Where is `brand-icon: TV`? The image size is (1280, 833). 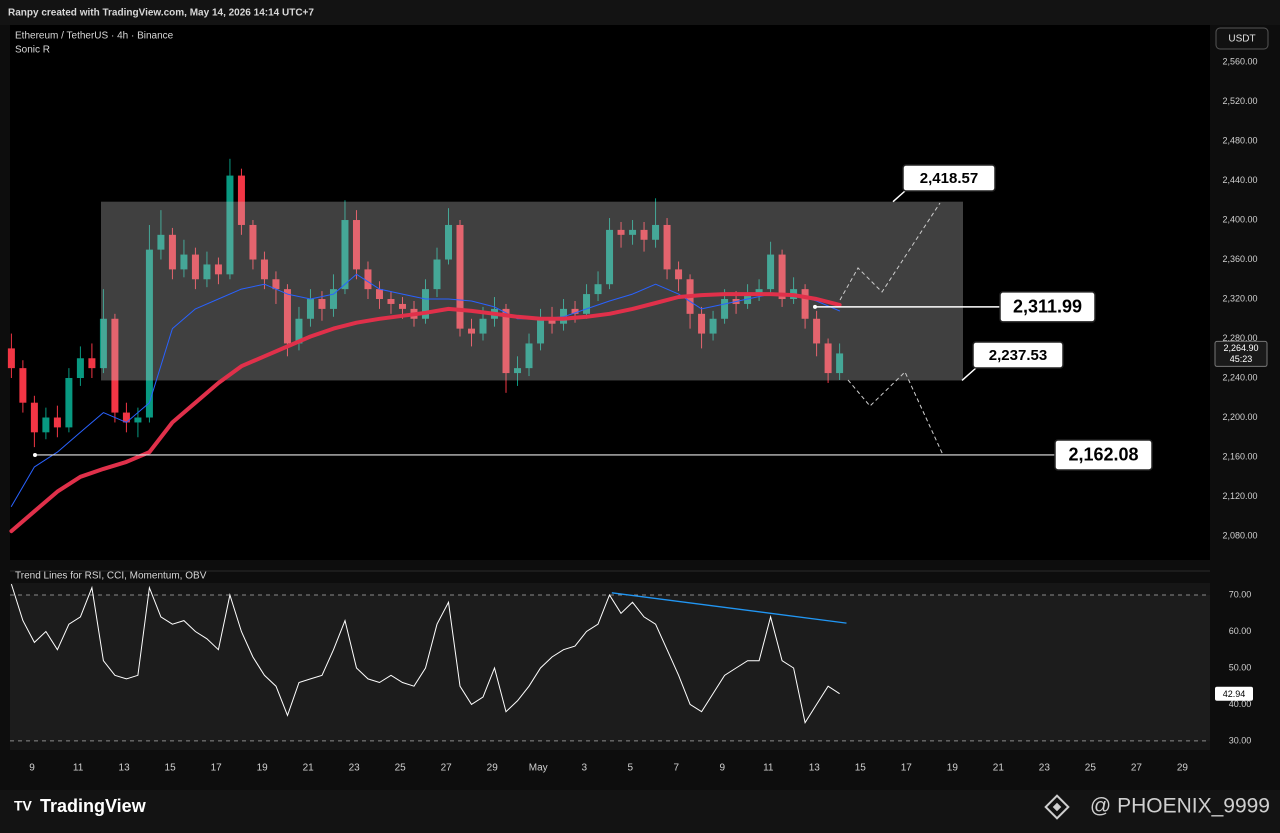 brand-icon: TV is located at coordinates (23, 806).